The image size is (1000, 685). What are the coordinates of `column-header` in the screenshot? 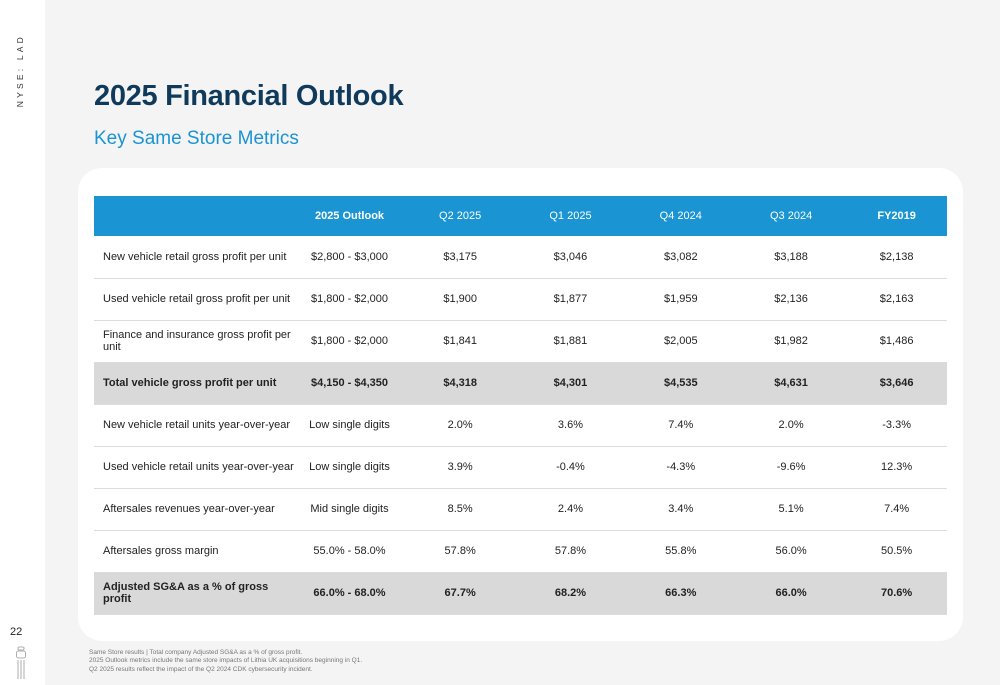 It's located at (194, 216).